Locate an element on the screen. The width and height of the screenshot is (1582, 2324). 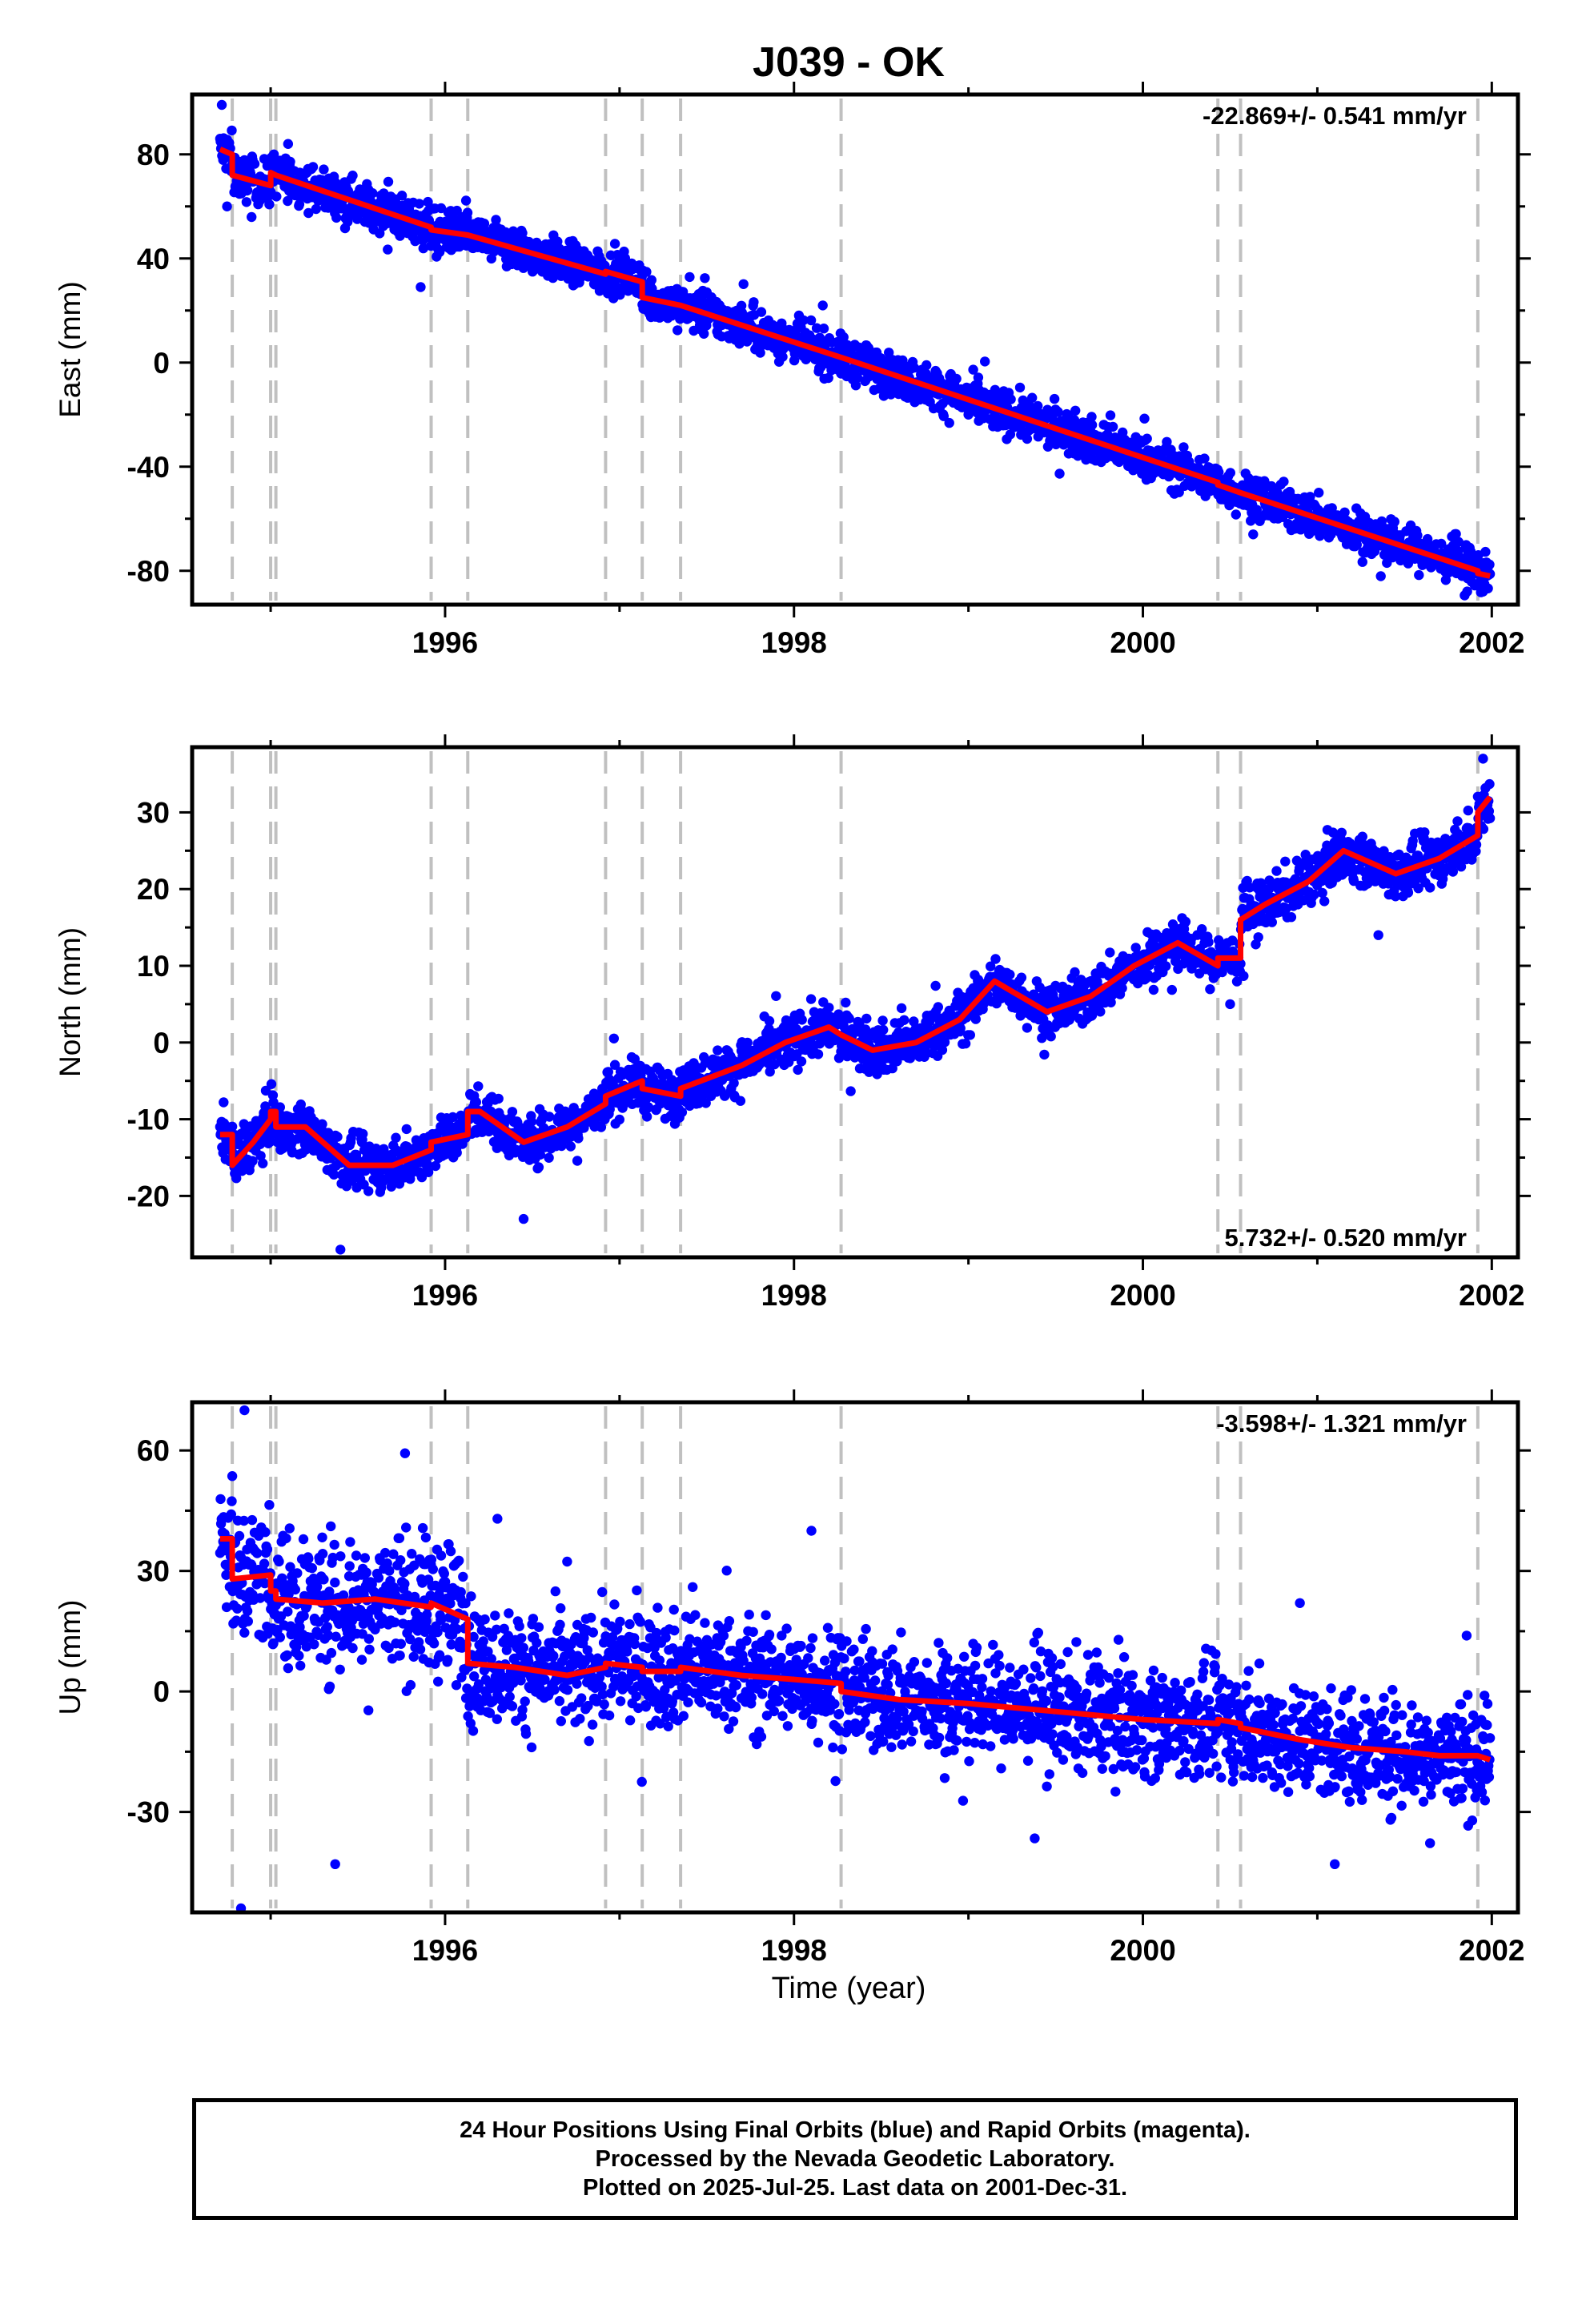
figure-title: J039 - OK is located at coordinates (849, 62).